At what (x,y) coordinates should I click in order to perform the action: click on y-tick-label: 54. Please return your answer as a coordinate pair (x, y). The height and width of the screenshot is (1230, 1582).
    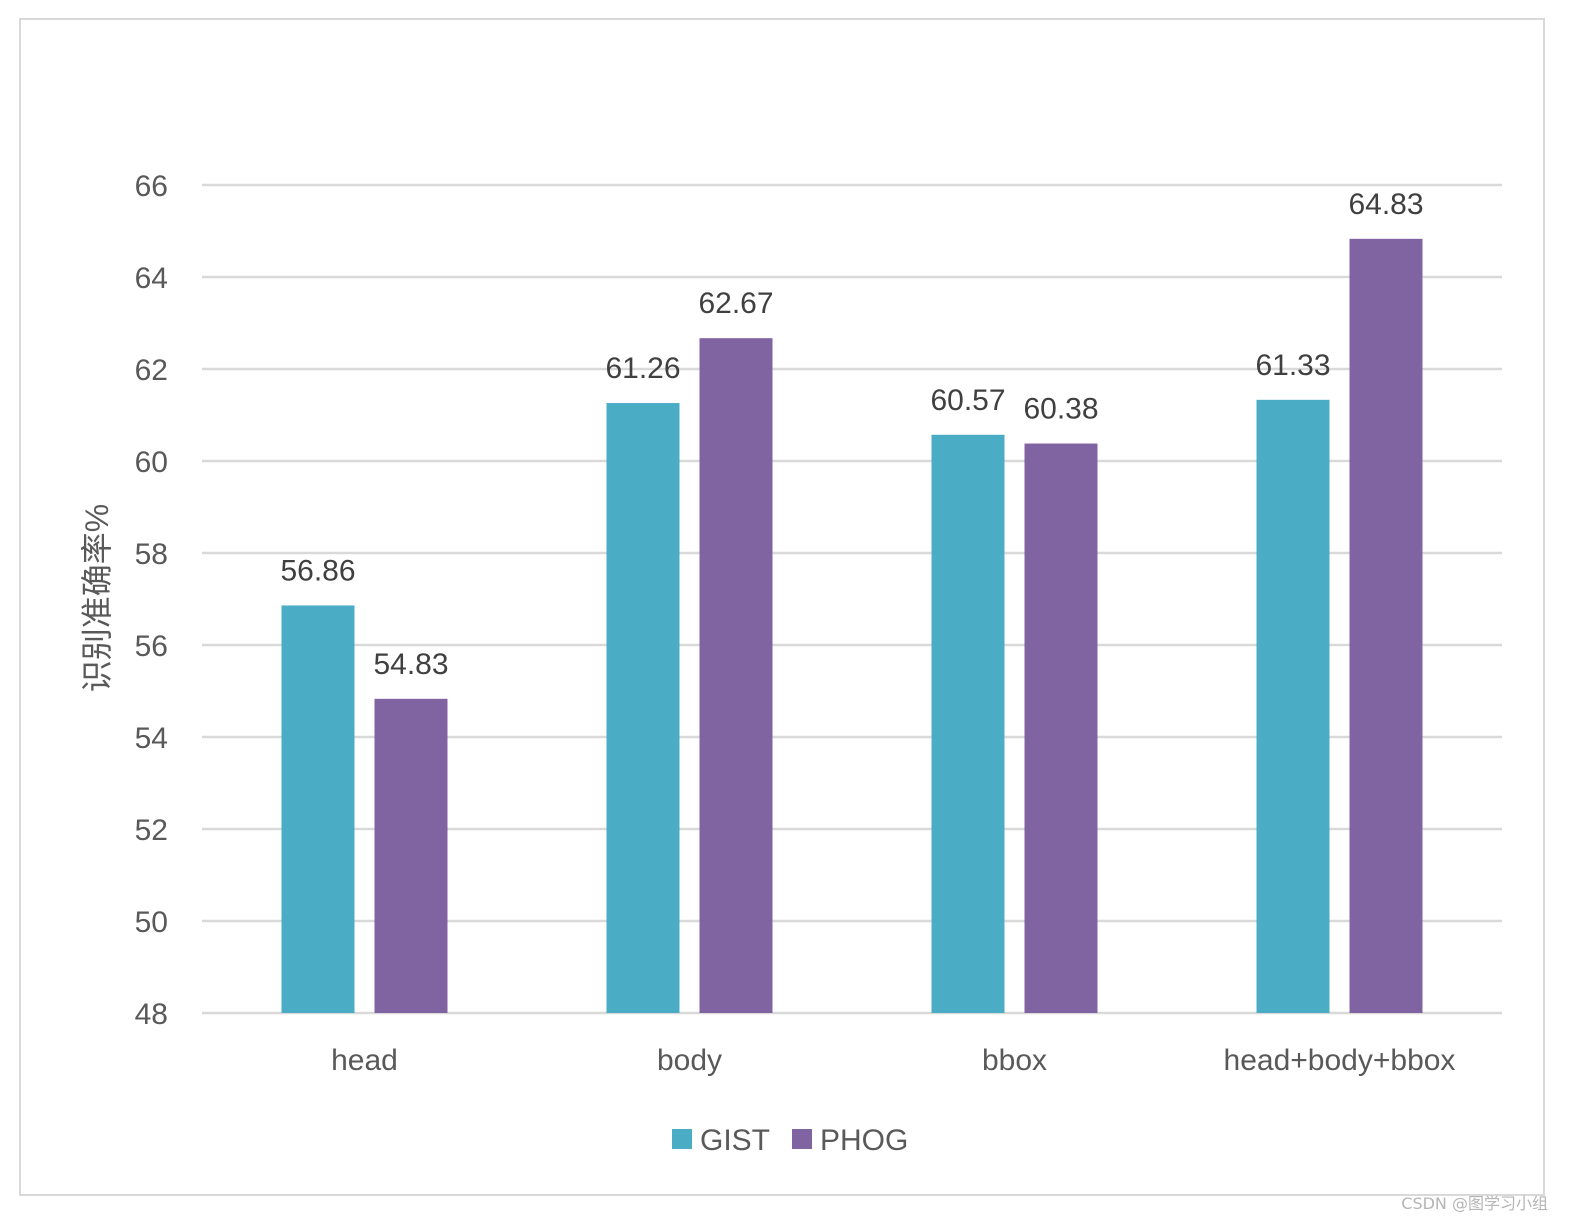
    Looking at the image, I should click on (151, 738).